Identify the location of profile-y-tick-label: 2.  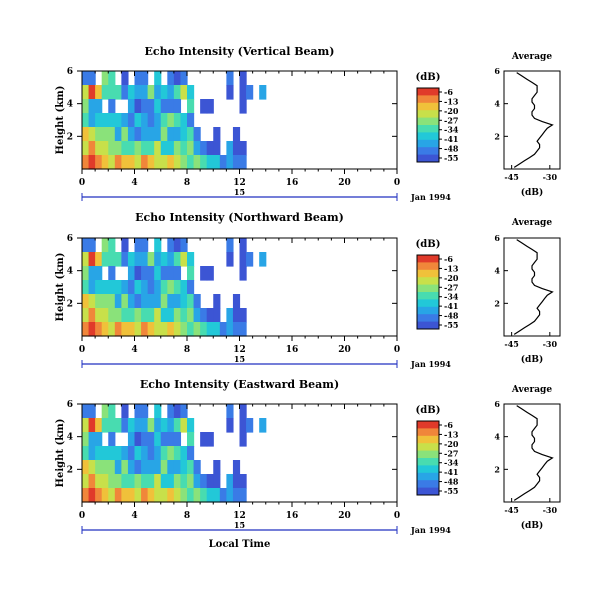
(497, 136).